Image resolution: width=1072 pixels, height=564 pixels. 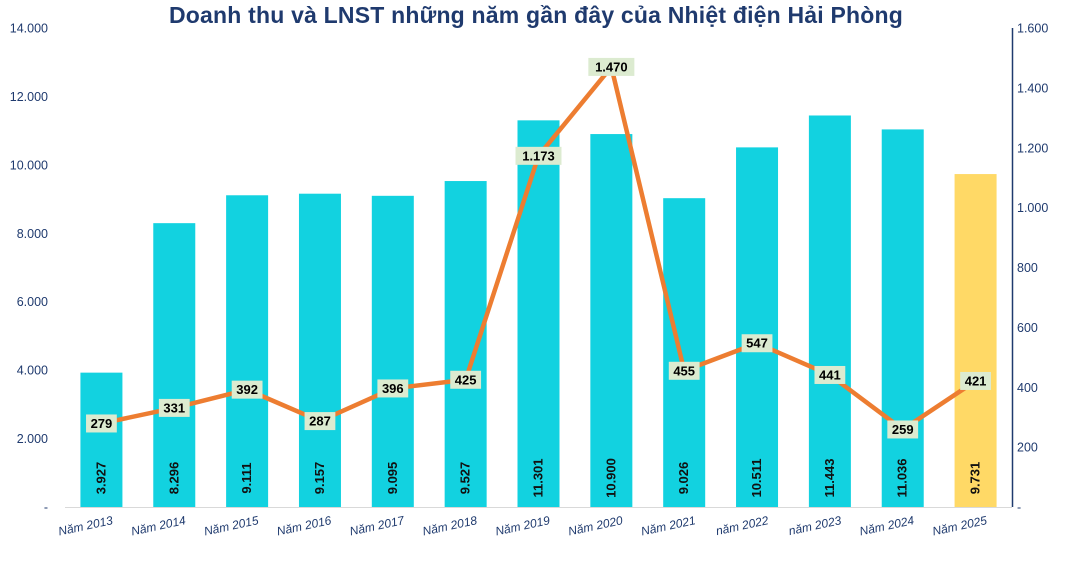 I want to click on profit-data-label: 421, so click(x=976, y=380).